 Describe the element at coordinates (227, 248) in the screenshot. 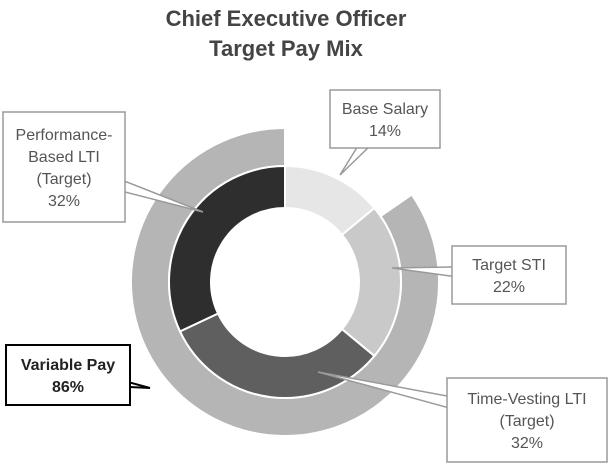

I see `inner-ring-slice-performance` at that location.